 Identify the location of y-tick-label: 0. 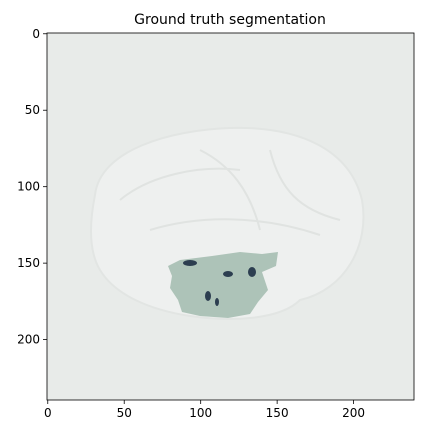
(36, 34).